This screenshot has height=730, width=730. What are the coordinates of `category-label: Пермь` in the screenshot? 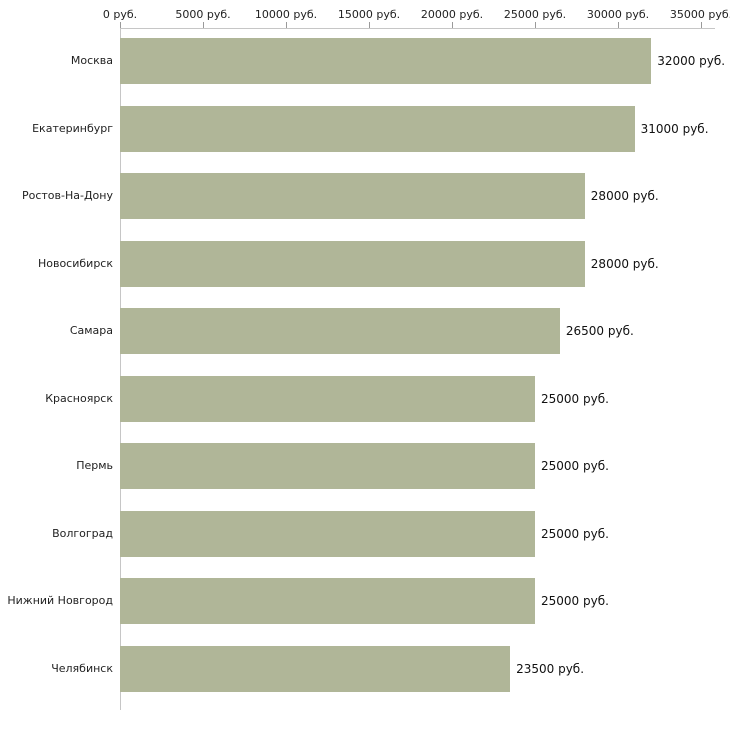 It's located at (94, 465).